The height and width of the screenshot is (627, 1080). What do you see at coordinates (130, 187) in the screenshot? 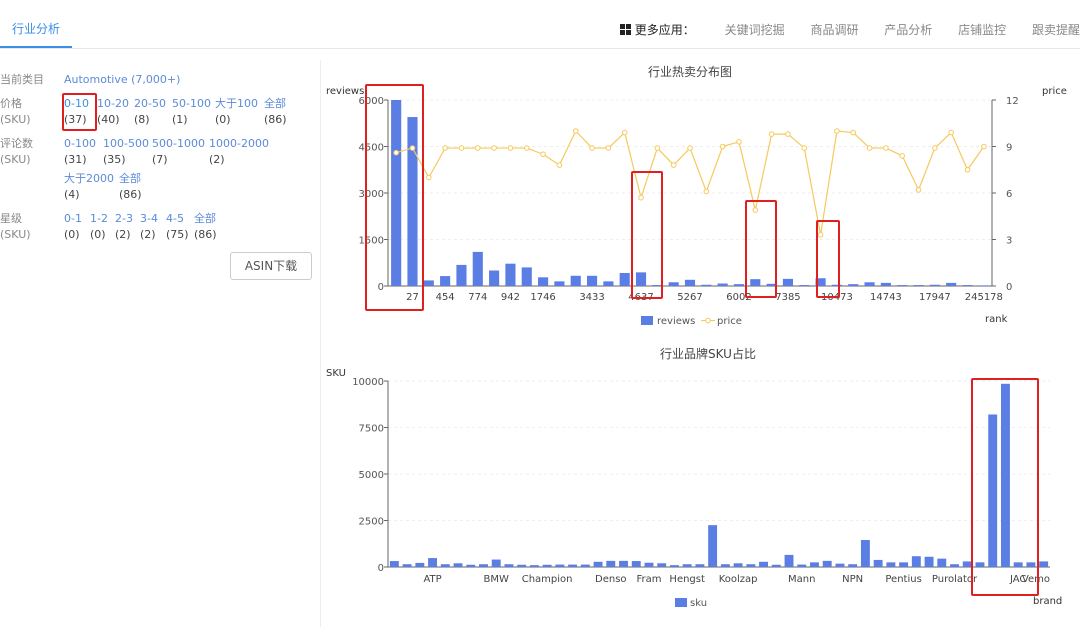
I see `reviews-option-all: 全部 (86)` at bounding box center [130, 187].